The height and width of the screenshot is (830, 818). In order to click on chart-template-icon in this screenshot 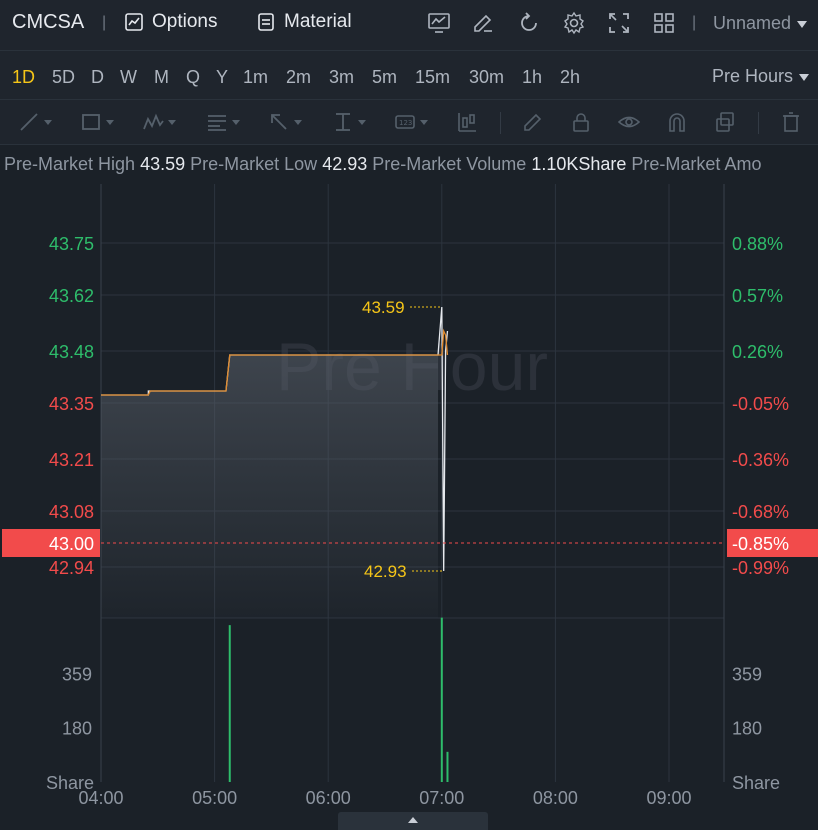, I will do `click(439, 23)`.